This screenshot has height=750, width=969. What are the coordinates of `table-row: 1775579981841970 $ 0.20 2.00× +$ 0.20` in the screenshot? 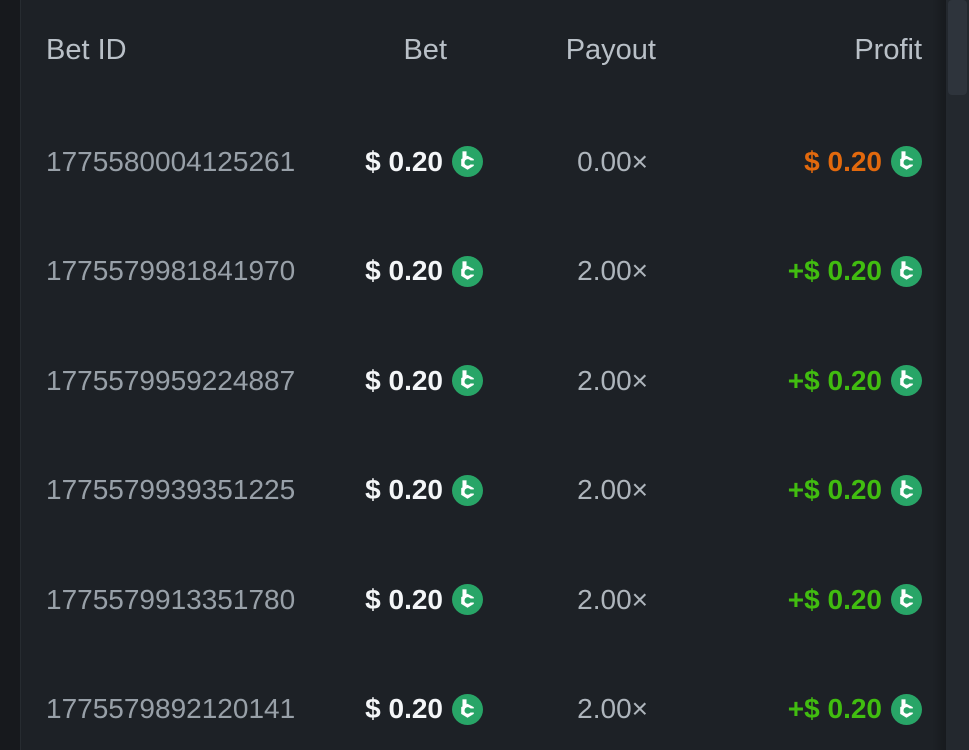 It's located at (483, 272).